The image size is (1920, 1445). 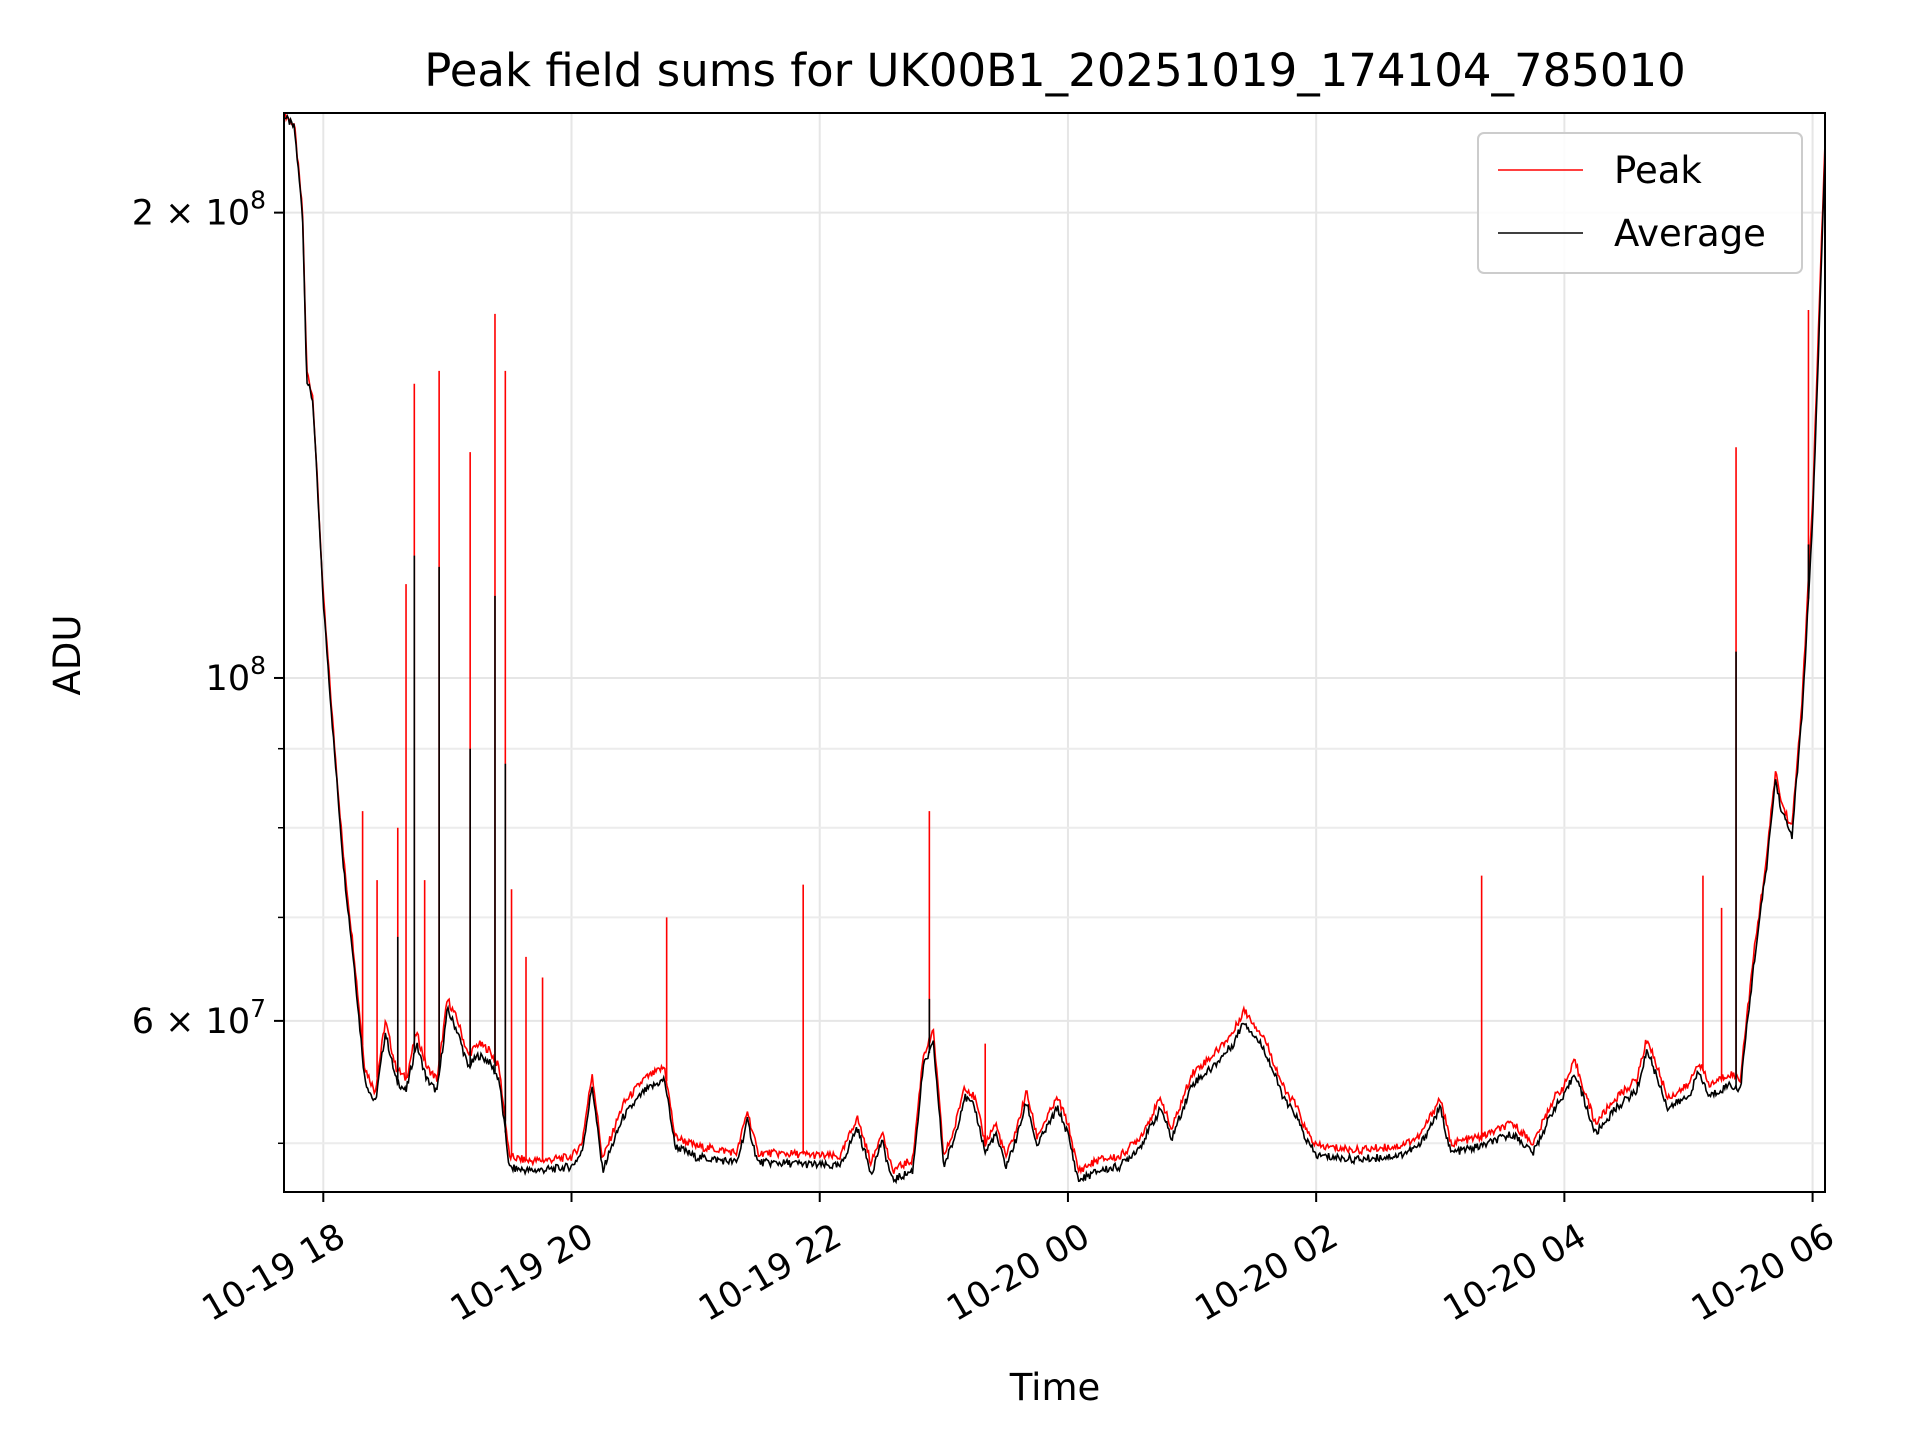 What do you see at coordinates (67, 655) in the screenshot?
I see `y-axis-label: ADU` at bounding box center [67, 655].